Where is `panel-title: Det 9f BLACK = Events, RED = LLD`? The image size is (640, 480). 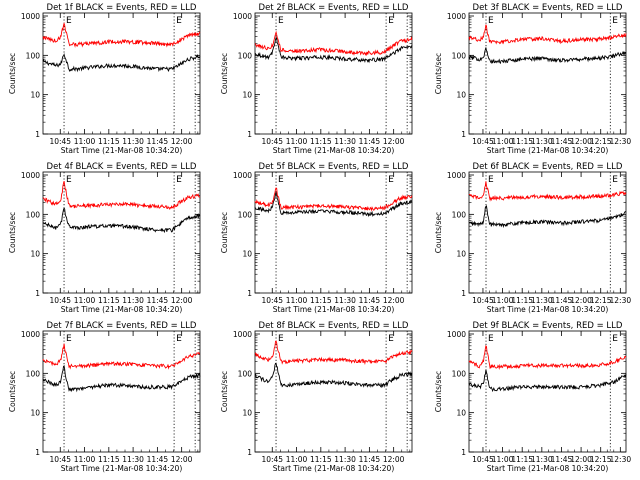
panel-title: Det 9f BLACK = Events, RED = LLD is located at coordinates (548, 326).